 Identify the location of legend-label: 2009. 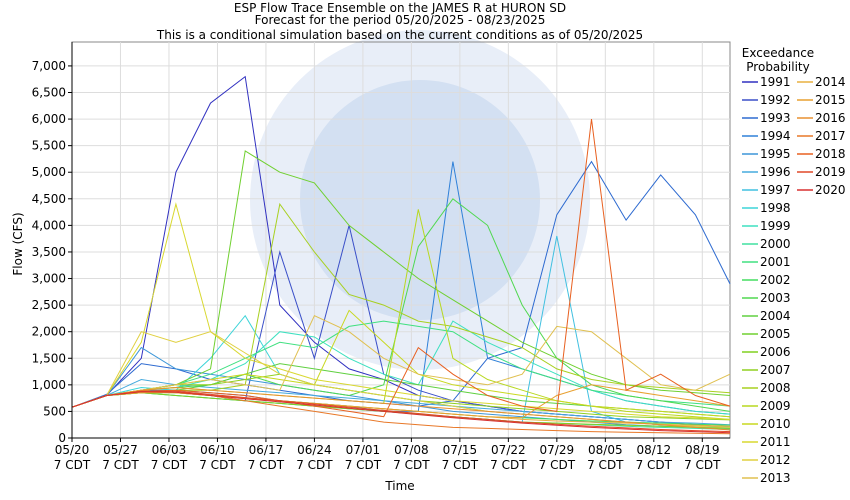
(775, 406).